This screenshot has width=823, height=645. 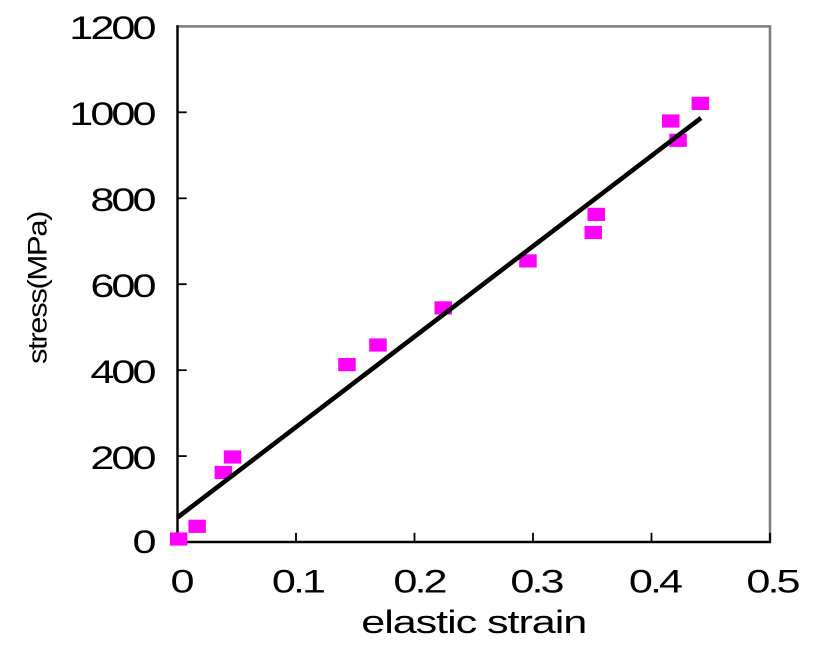 What do you see at coordinates (38, 288) in the screenshot?
I see `svg-text: stress(MPa)` at bounding box center [38, 288].